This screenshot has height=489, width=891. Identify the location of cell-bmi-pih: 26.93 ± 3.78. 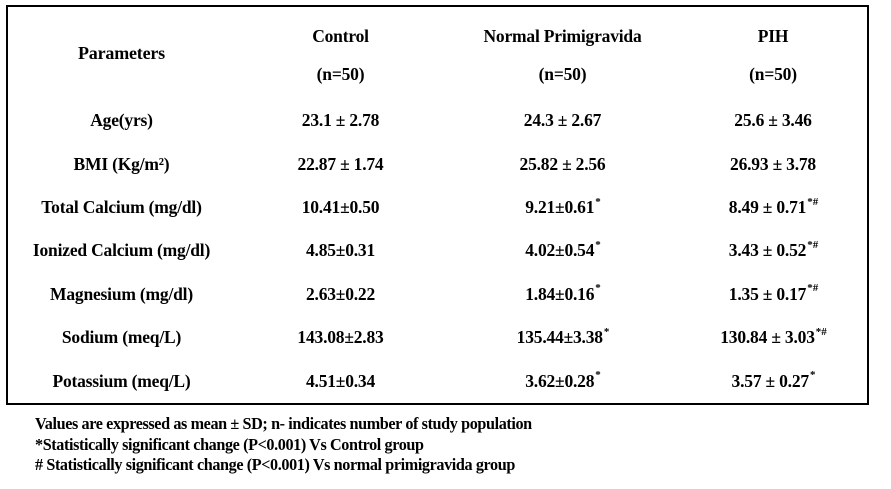
(773, 163).